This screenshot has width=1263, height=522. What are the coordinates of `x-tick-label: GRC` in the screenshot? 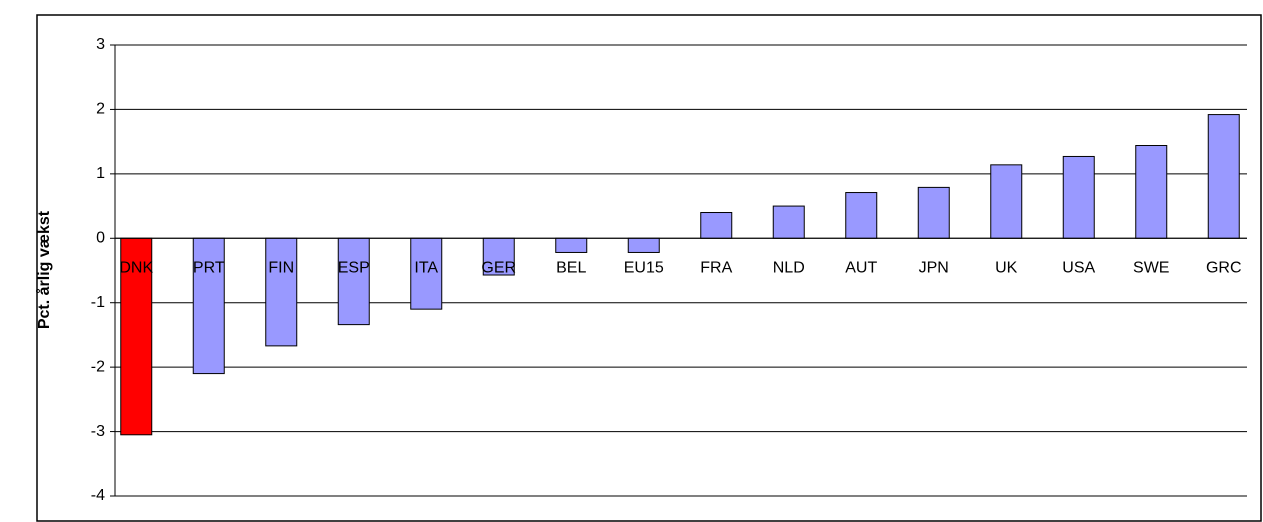 It's located at (1224, 268).